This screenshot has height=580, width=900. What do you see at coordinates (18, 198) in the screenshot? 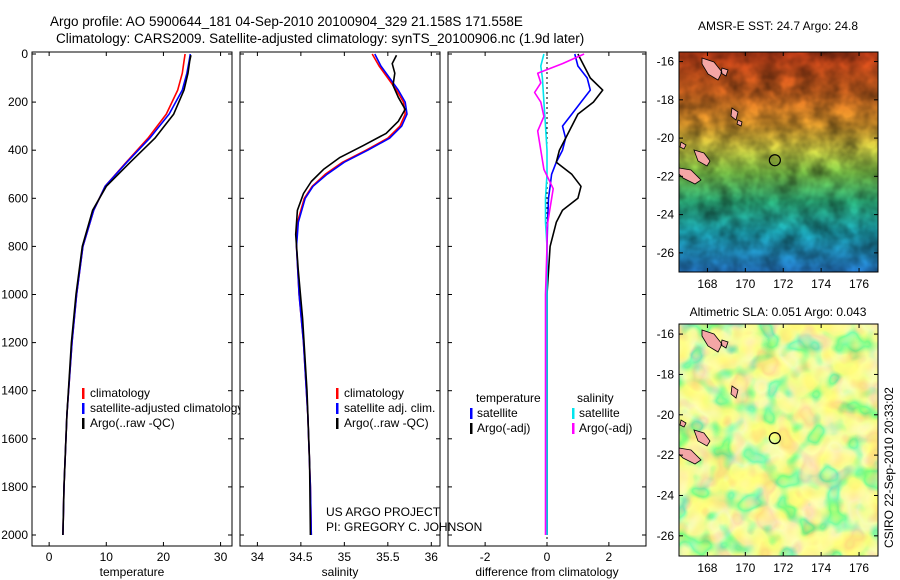
I see `depth-tick-label: 600` at bounding box center [18, 198].